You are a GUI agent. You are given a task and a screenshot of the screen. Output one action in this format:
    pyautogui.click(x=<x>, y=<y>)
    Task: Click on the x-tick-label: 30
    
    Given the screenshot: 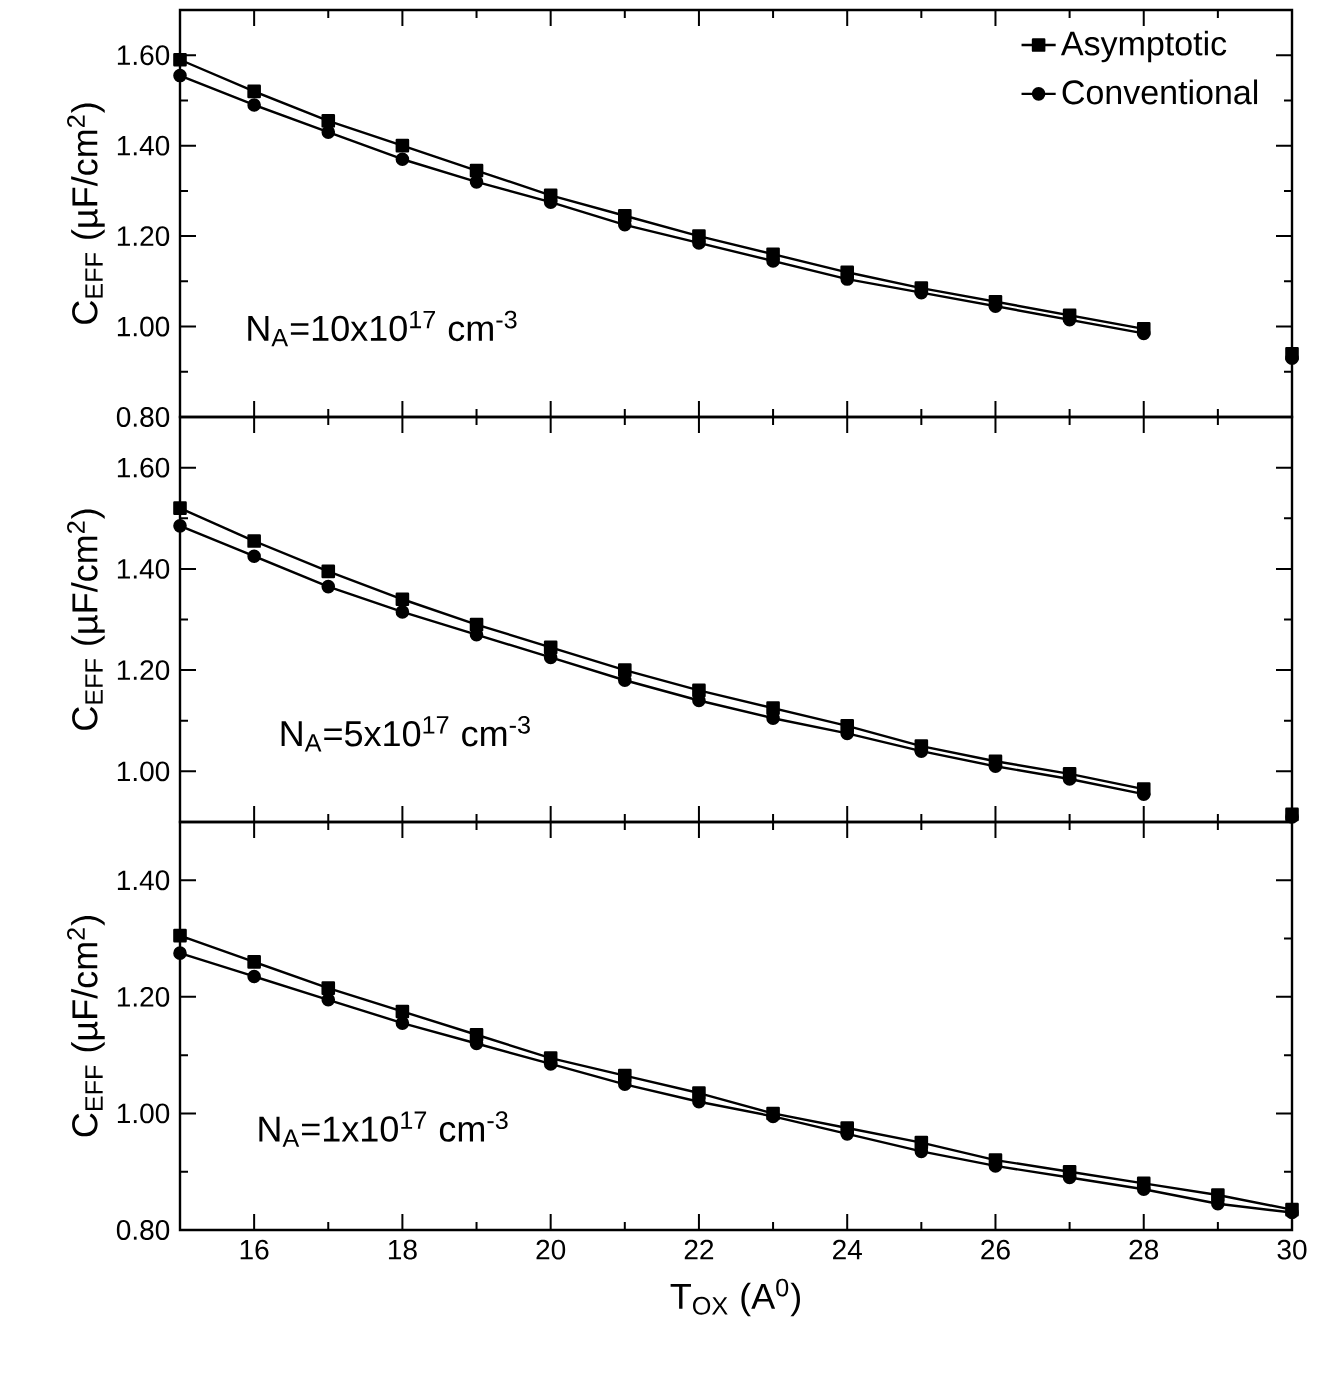 What is the action you would take?
    pyautogui.click(x=1292, y=1249)
    